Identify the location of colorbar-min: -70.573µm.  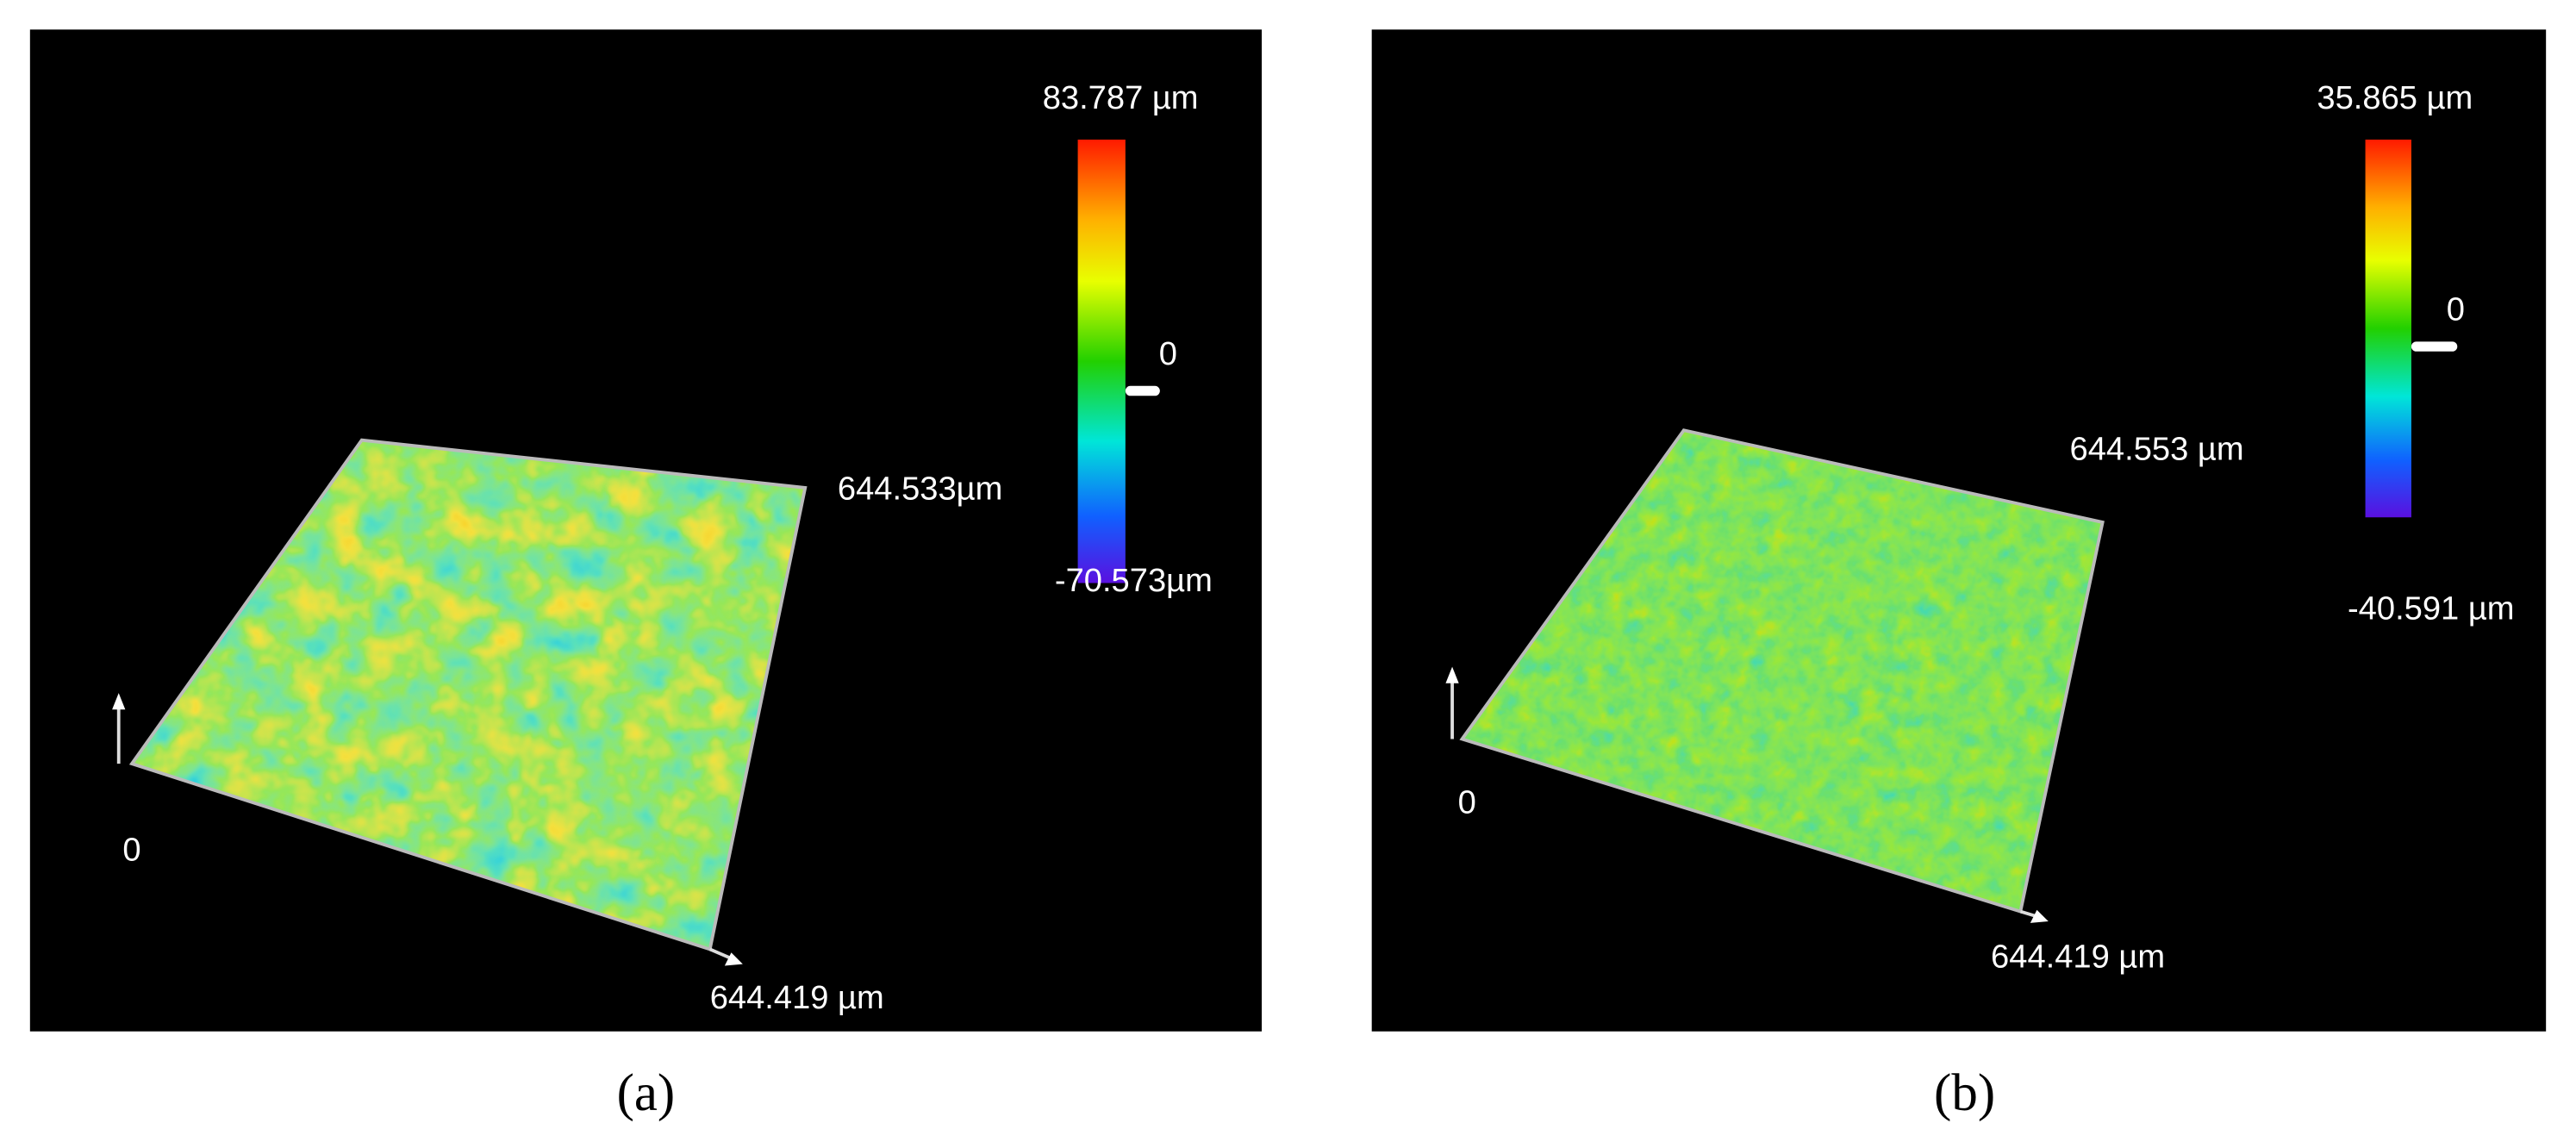
(1134, 581).